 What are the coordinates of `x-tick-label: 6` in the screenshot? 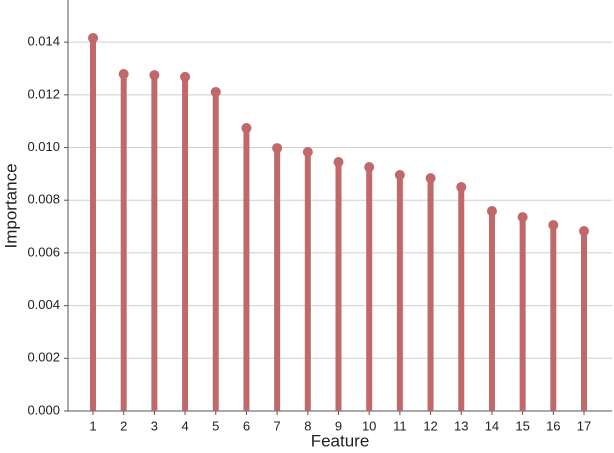 It's located at (246, 425).